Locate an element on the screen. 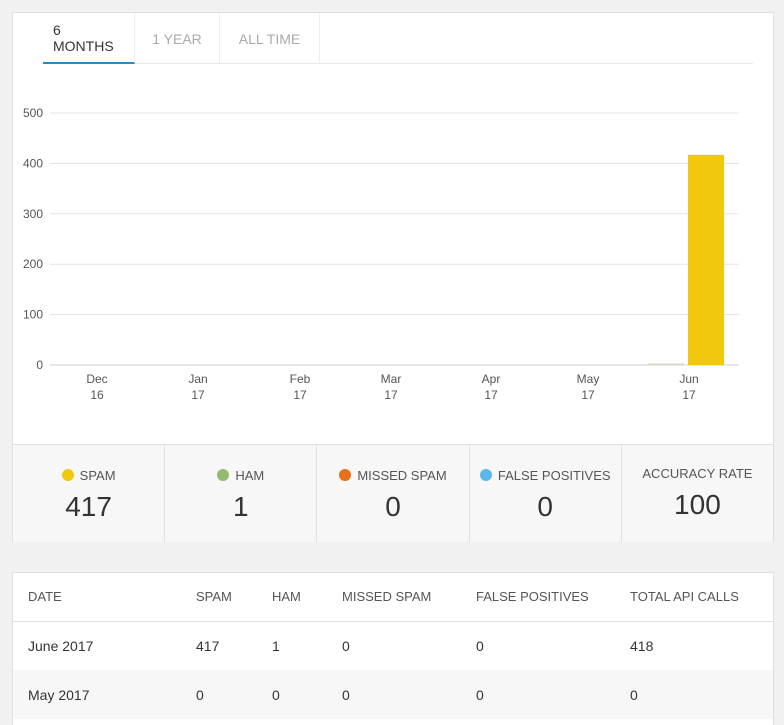 The width and height of the screenshot is (784, 725). stat-label: ACCURACY RATE is located at coordinates (697, 473).